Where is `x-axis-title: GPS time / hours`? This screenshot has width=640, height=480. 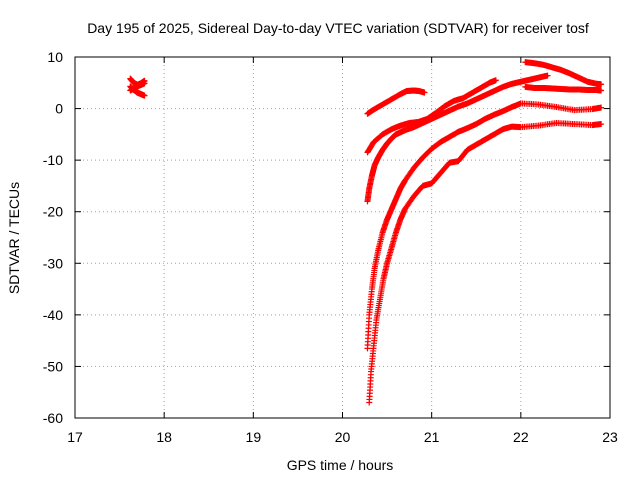
x-axis-title: GPS time / hours is located at coordinates (340, 465).